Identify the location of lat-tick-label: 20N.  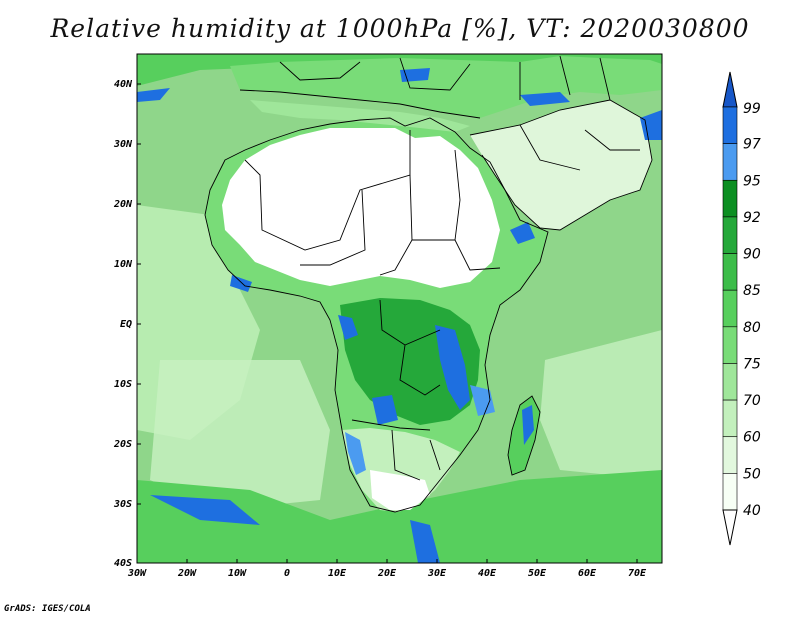
(123, 204).